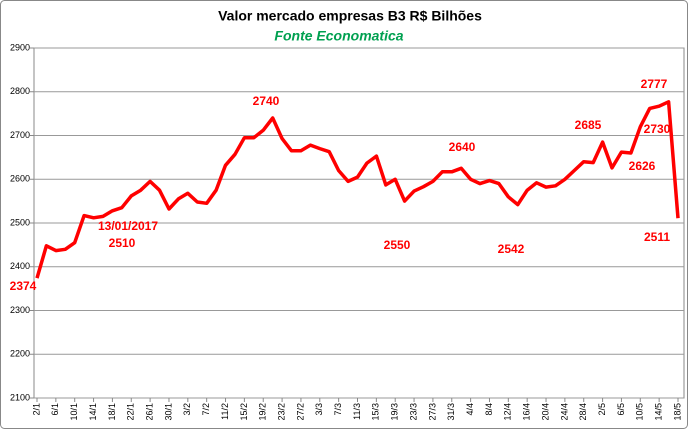 This screenshot has width=689, height=430. What do you see at coordinates (168, 412) in the screenshot?
I see `x-tick-label: 30/1` at bounding box center [168, 412].